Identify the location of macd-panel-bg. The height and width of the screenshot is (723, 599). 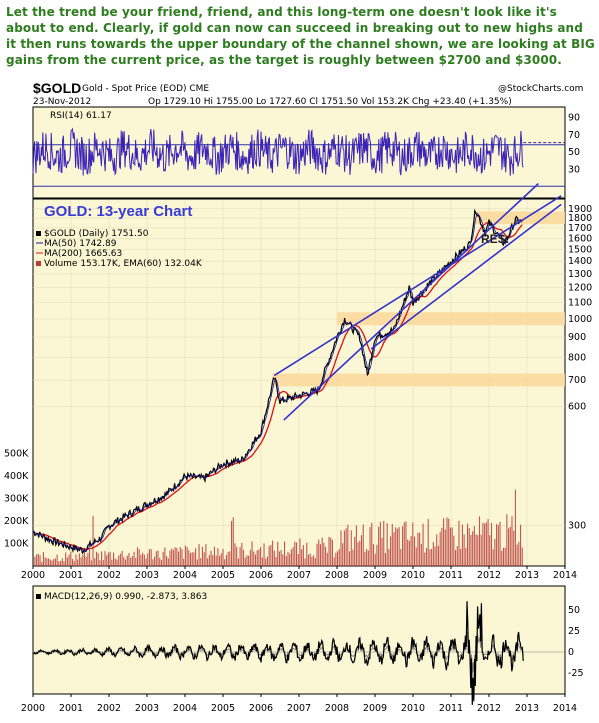
(299, 640).